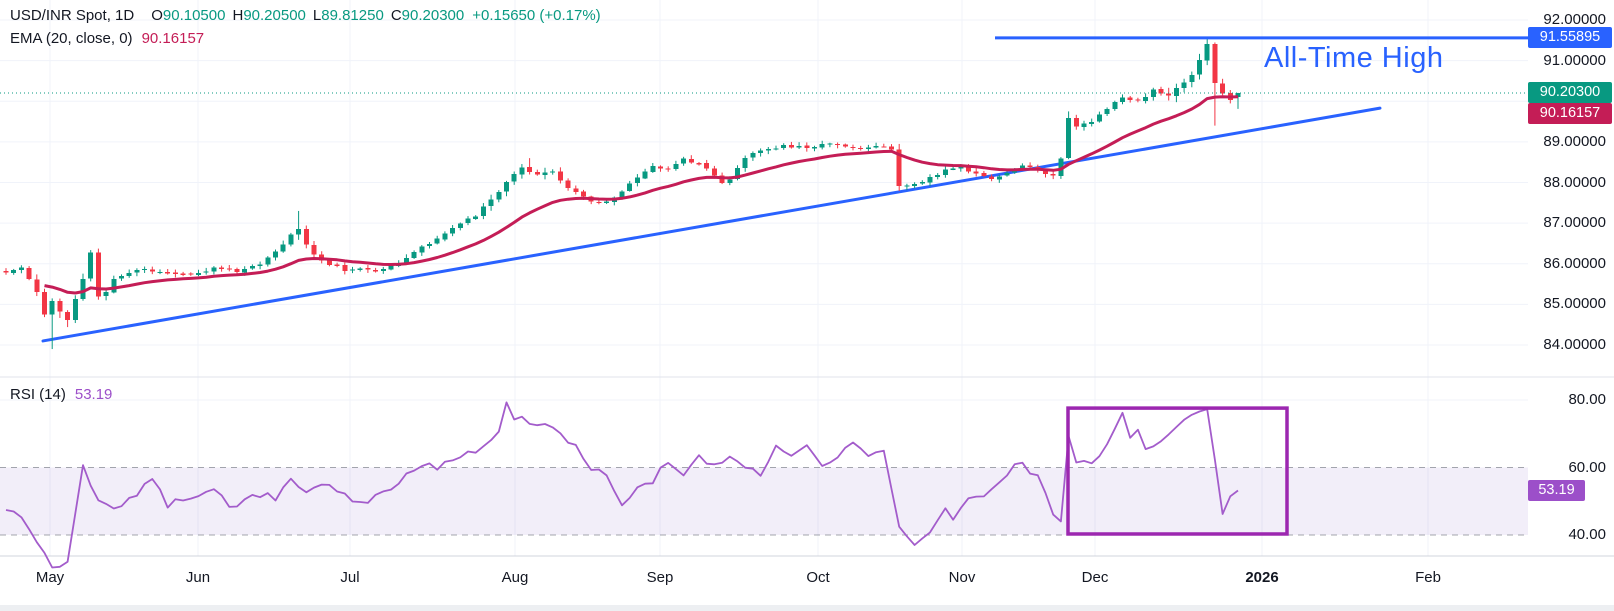 The height and width of the screenshot is (611, 1614). I want to click on time-axis-label: Aug, so click(515, 577).